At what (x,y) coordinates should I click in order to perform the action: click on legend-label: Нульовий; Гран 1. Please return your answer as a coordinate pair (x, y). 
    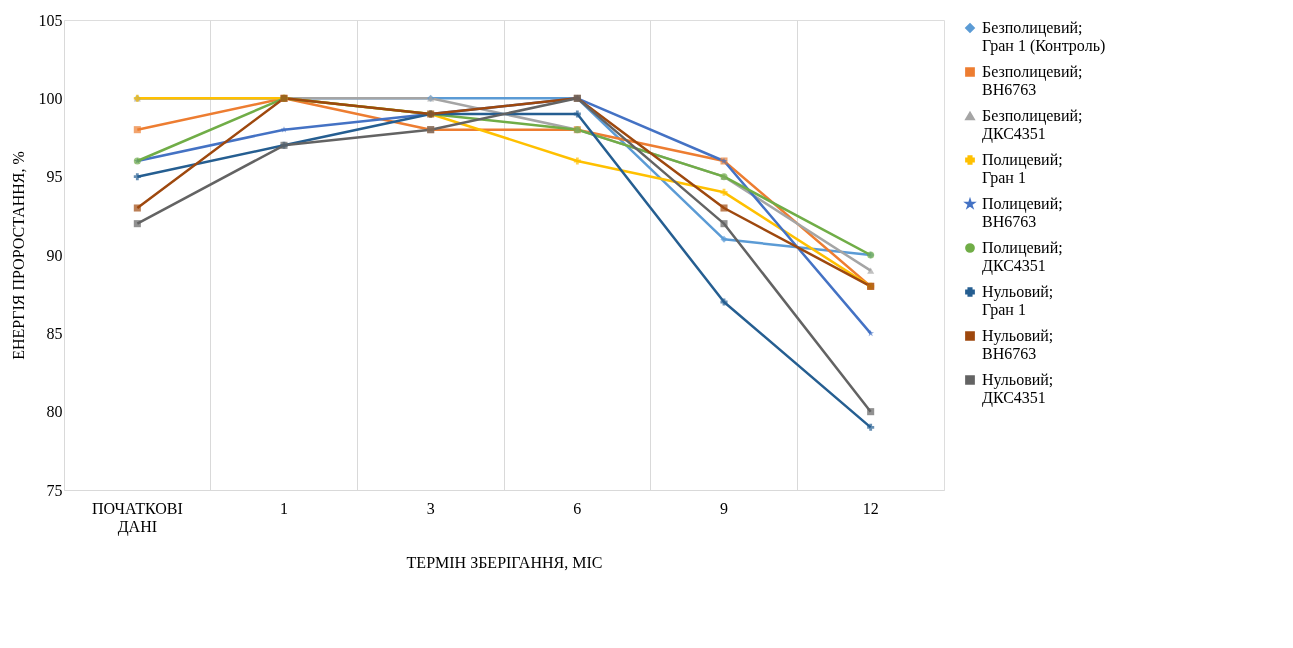
    Looking at the image, I should click on (1018, 301).